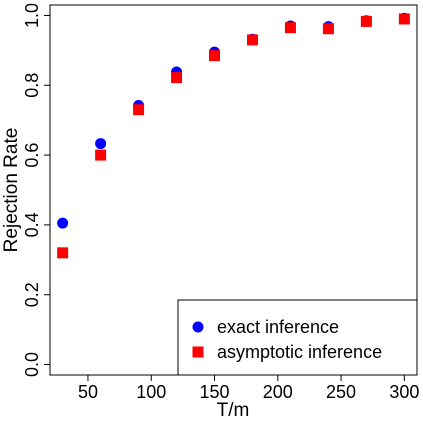  I want to click on x-tick-label: 50, so click(88, 392).